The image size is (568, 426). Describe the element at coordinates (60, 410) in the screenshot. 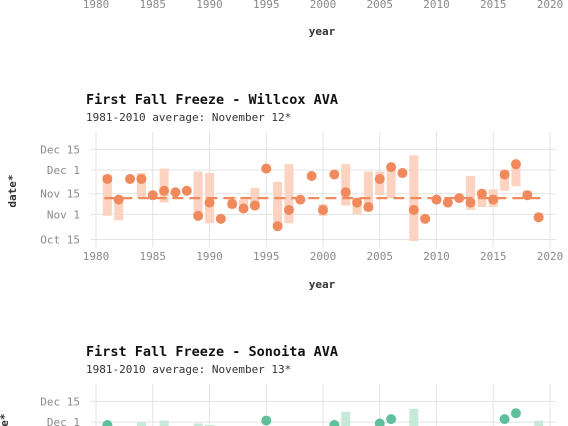

I see `y-axis-ticks: Dec 1 Dec 15` at that location.